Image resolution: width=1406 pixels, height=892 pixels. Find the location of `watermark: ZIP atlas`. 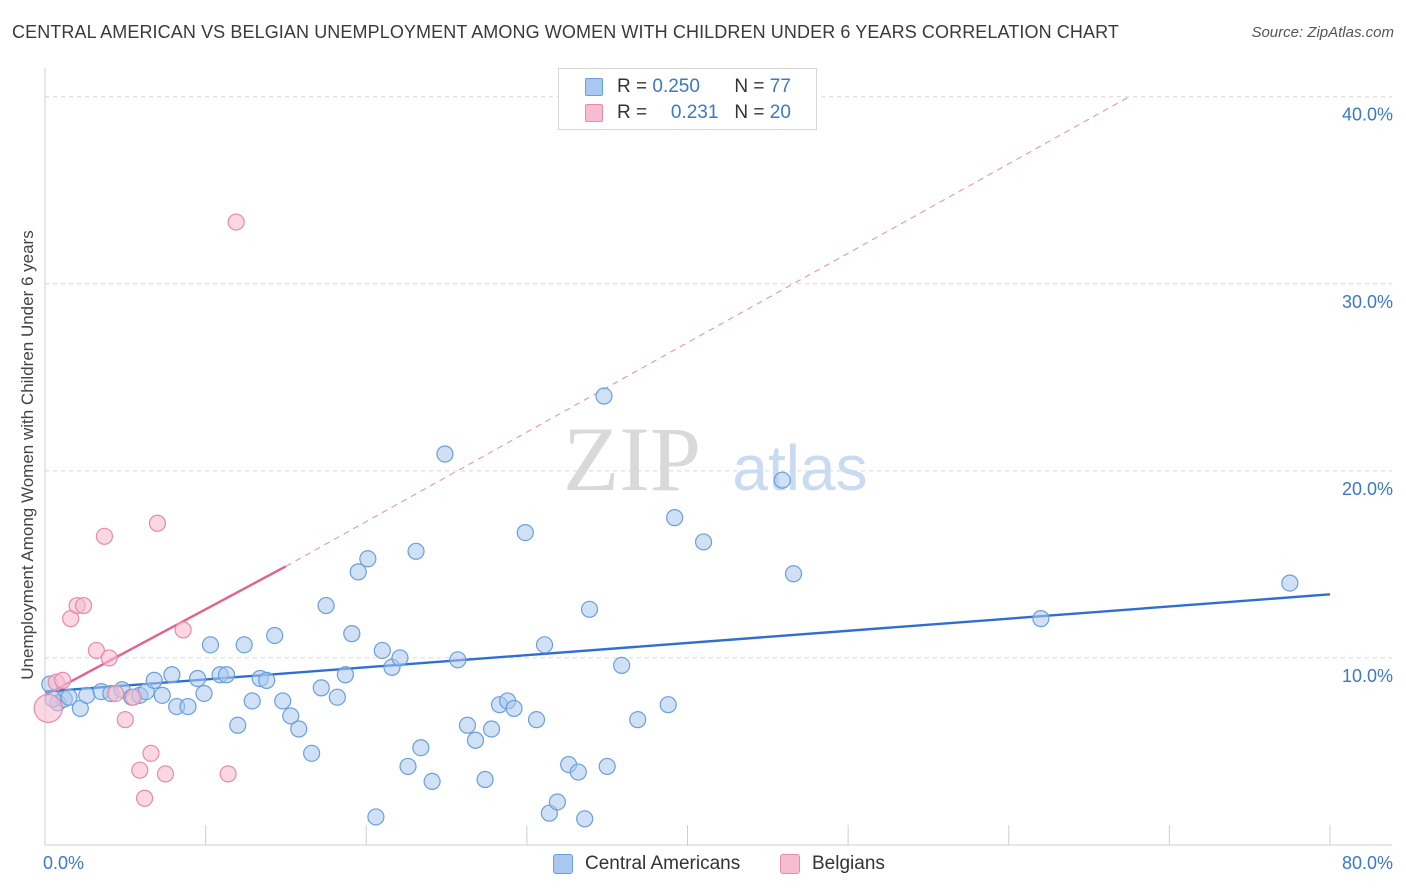

watermark: ZIP atlas is located at coordinates (715, 459).